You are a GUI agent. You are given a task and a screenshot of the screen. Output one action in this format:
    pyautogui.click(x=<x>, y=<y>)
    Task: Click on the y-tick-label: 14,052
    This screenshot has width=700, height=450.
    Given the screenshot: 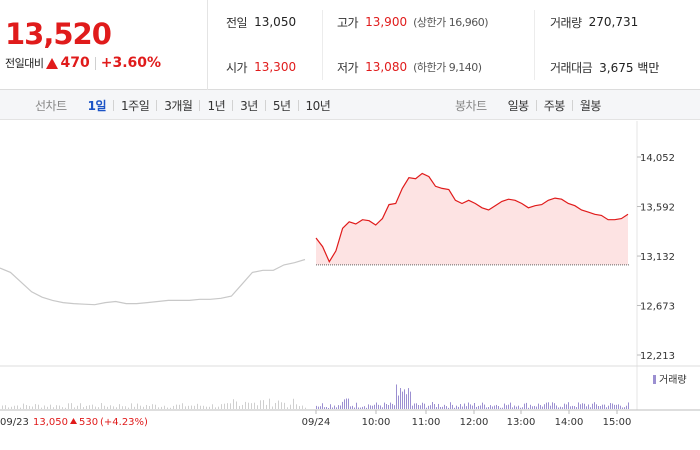 What is the action you would take?
    pyautogui.click(x=657, y=158)
    